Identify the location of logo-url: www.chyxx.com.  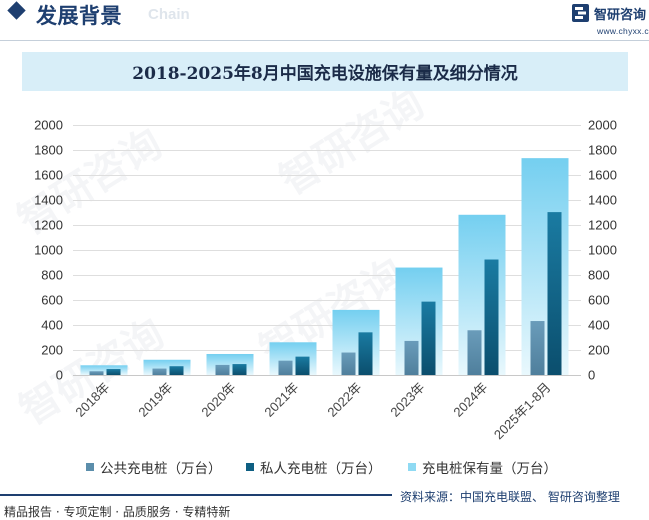
(623, 31).